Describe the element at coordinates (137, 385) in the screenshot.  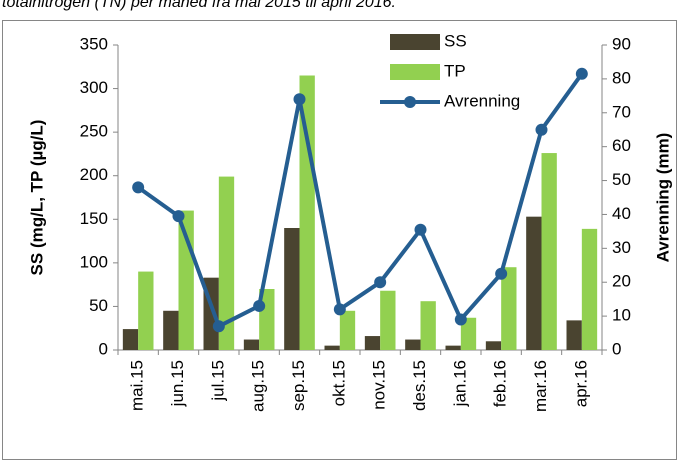
I see `x-tick-label: mai.15` at that location.